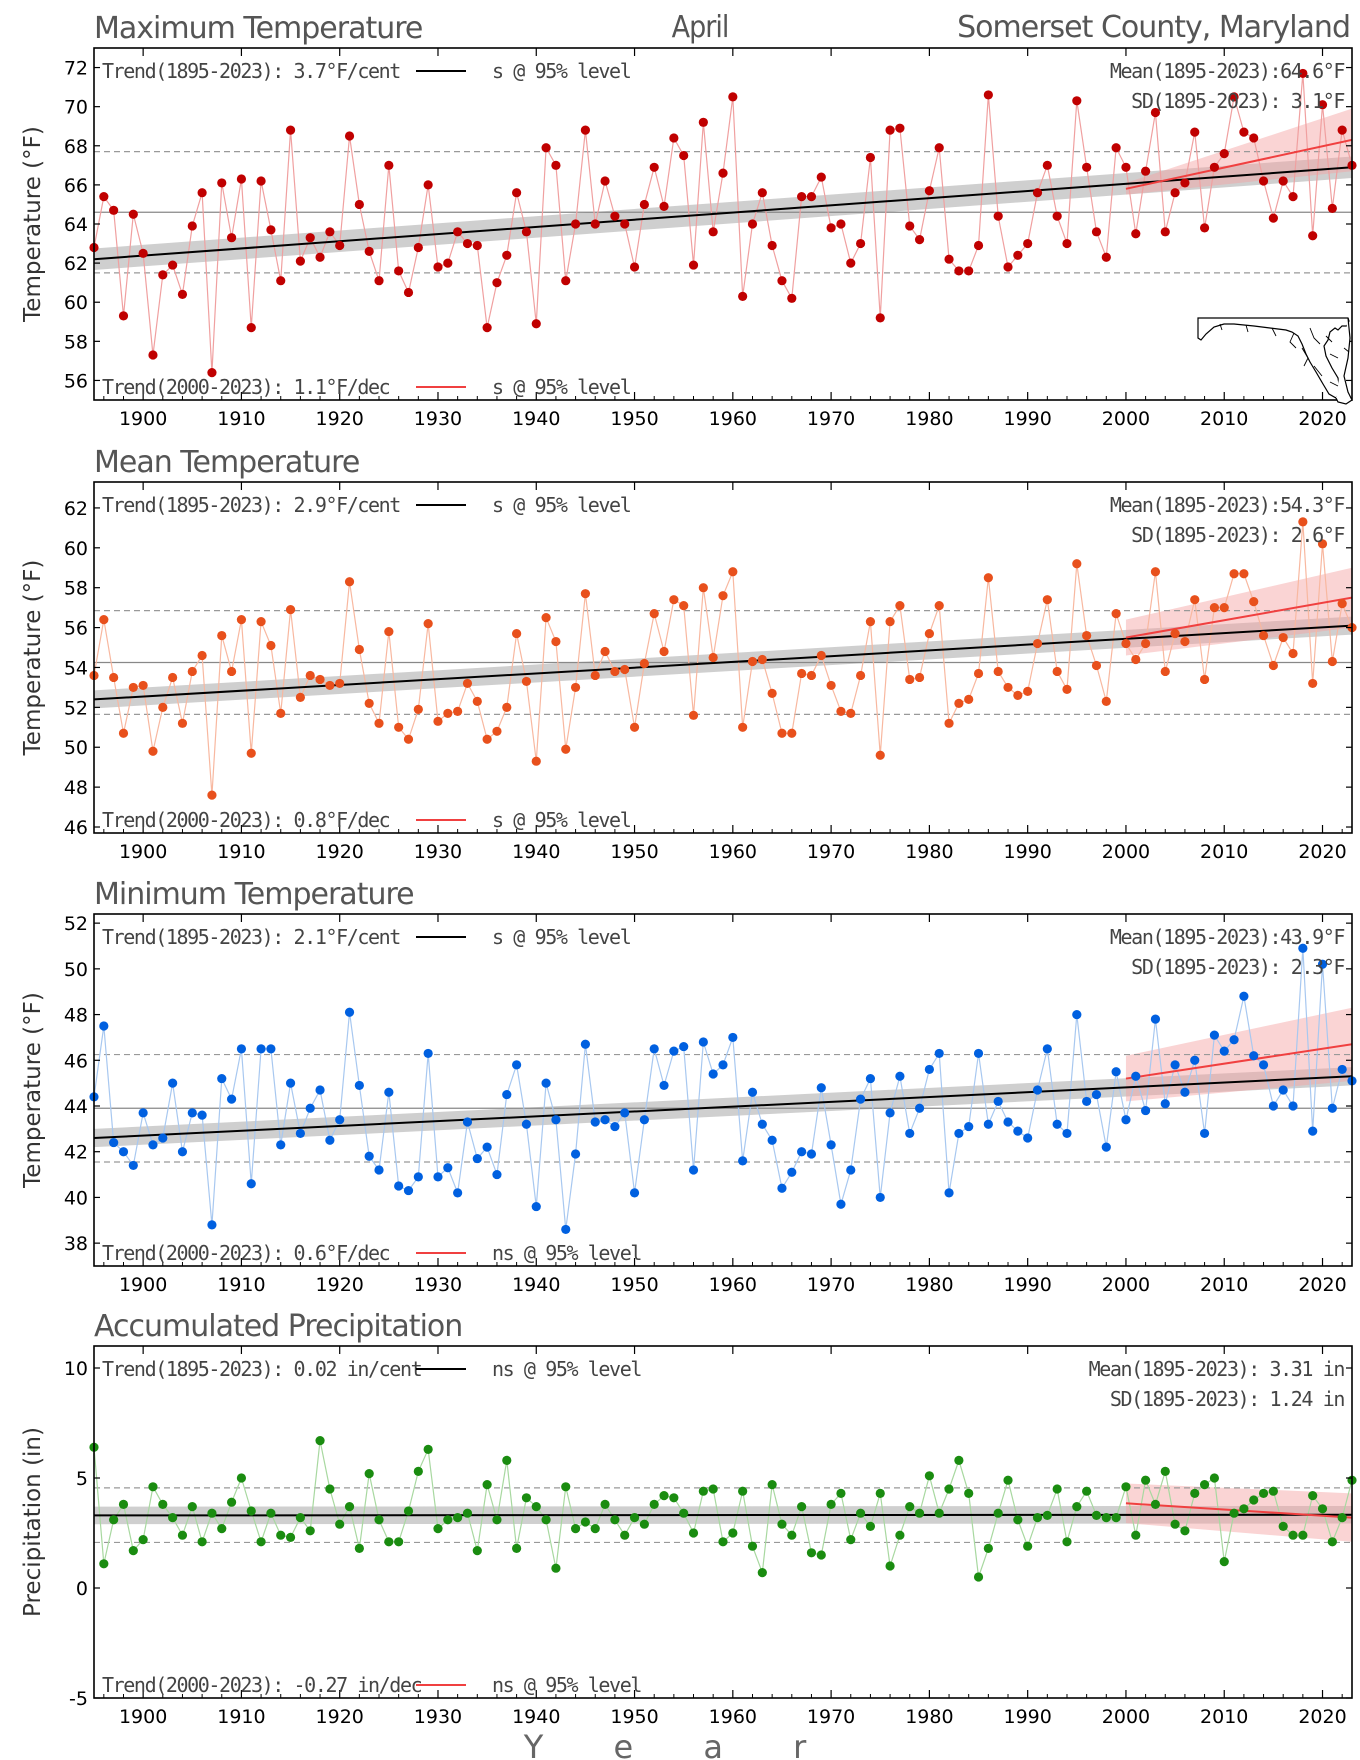 Image resolution: width=1360 pixels, height=1760 pixels. Describe the element at coordinates (246, 820) in the screenshot. I see `trend-recent-text: Trend(2000-2023): 0.8°F/dec` at that location.